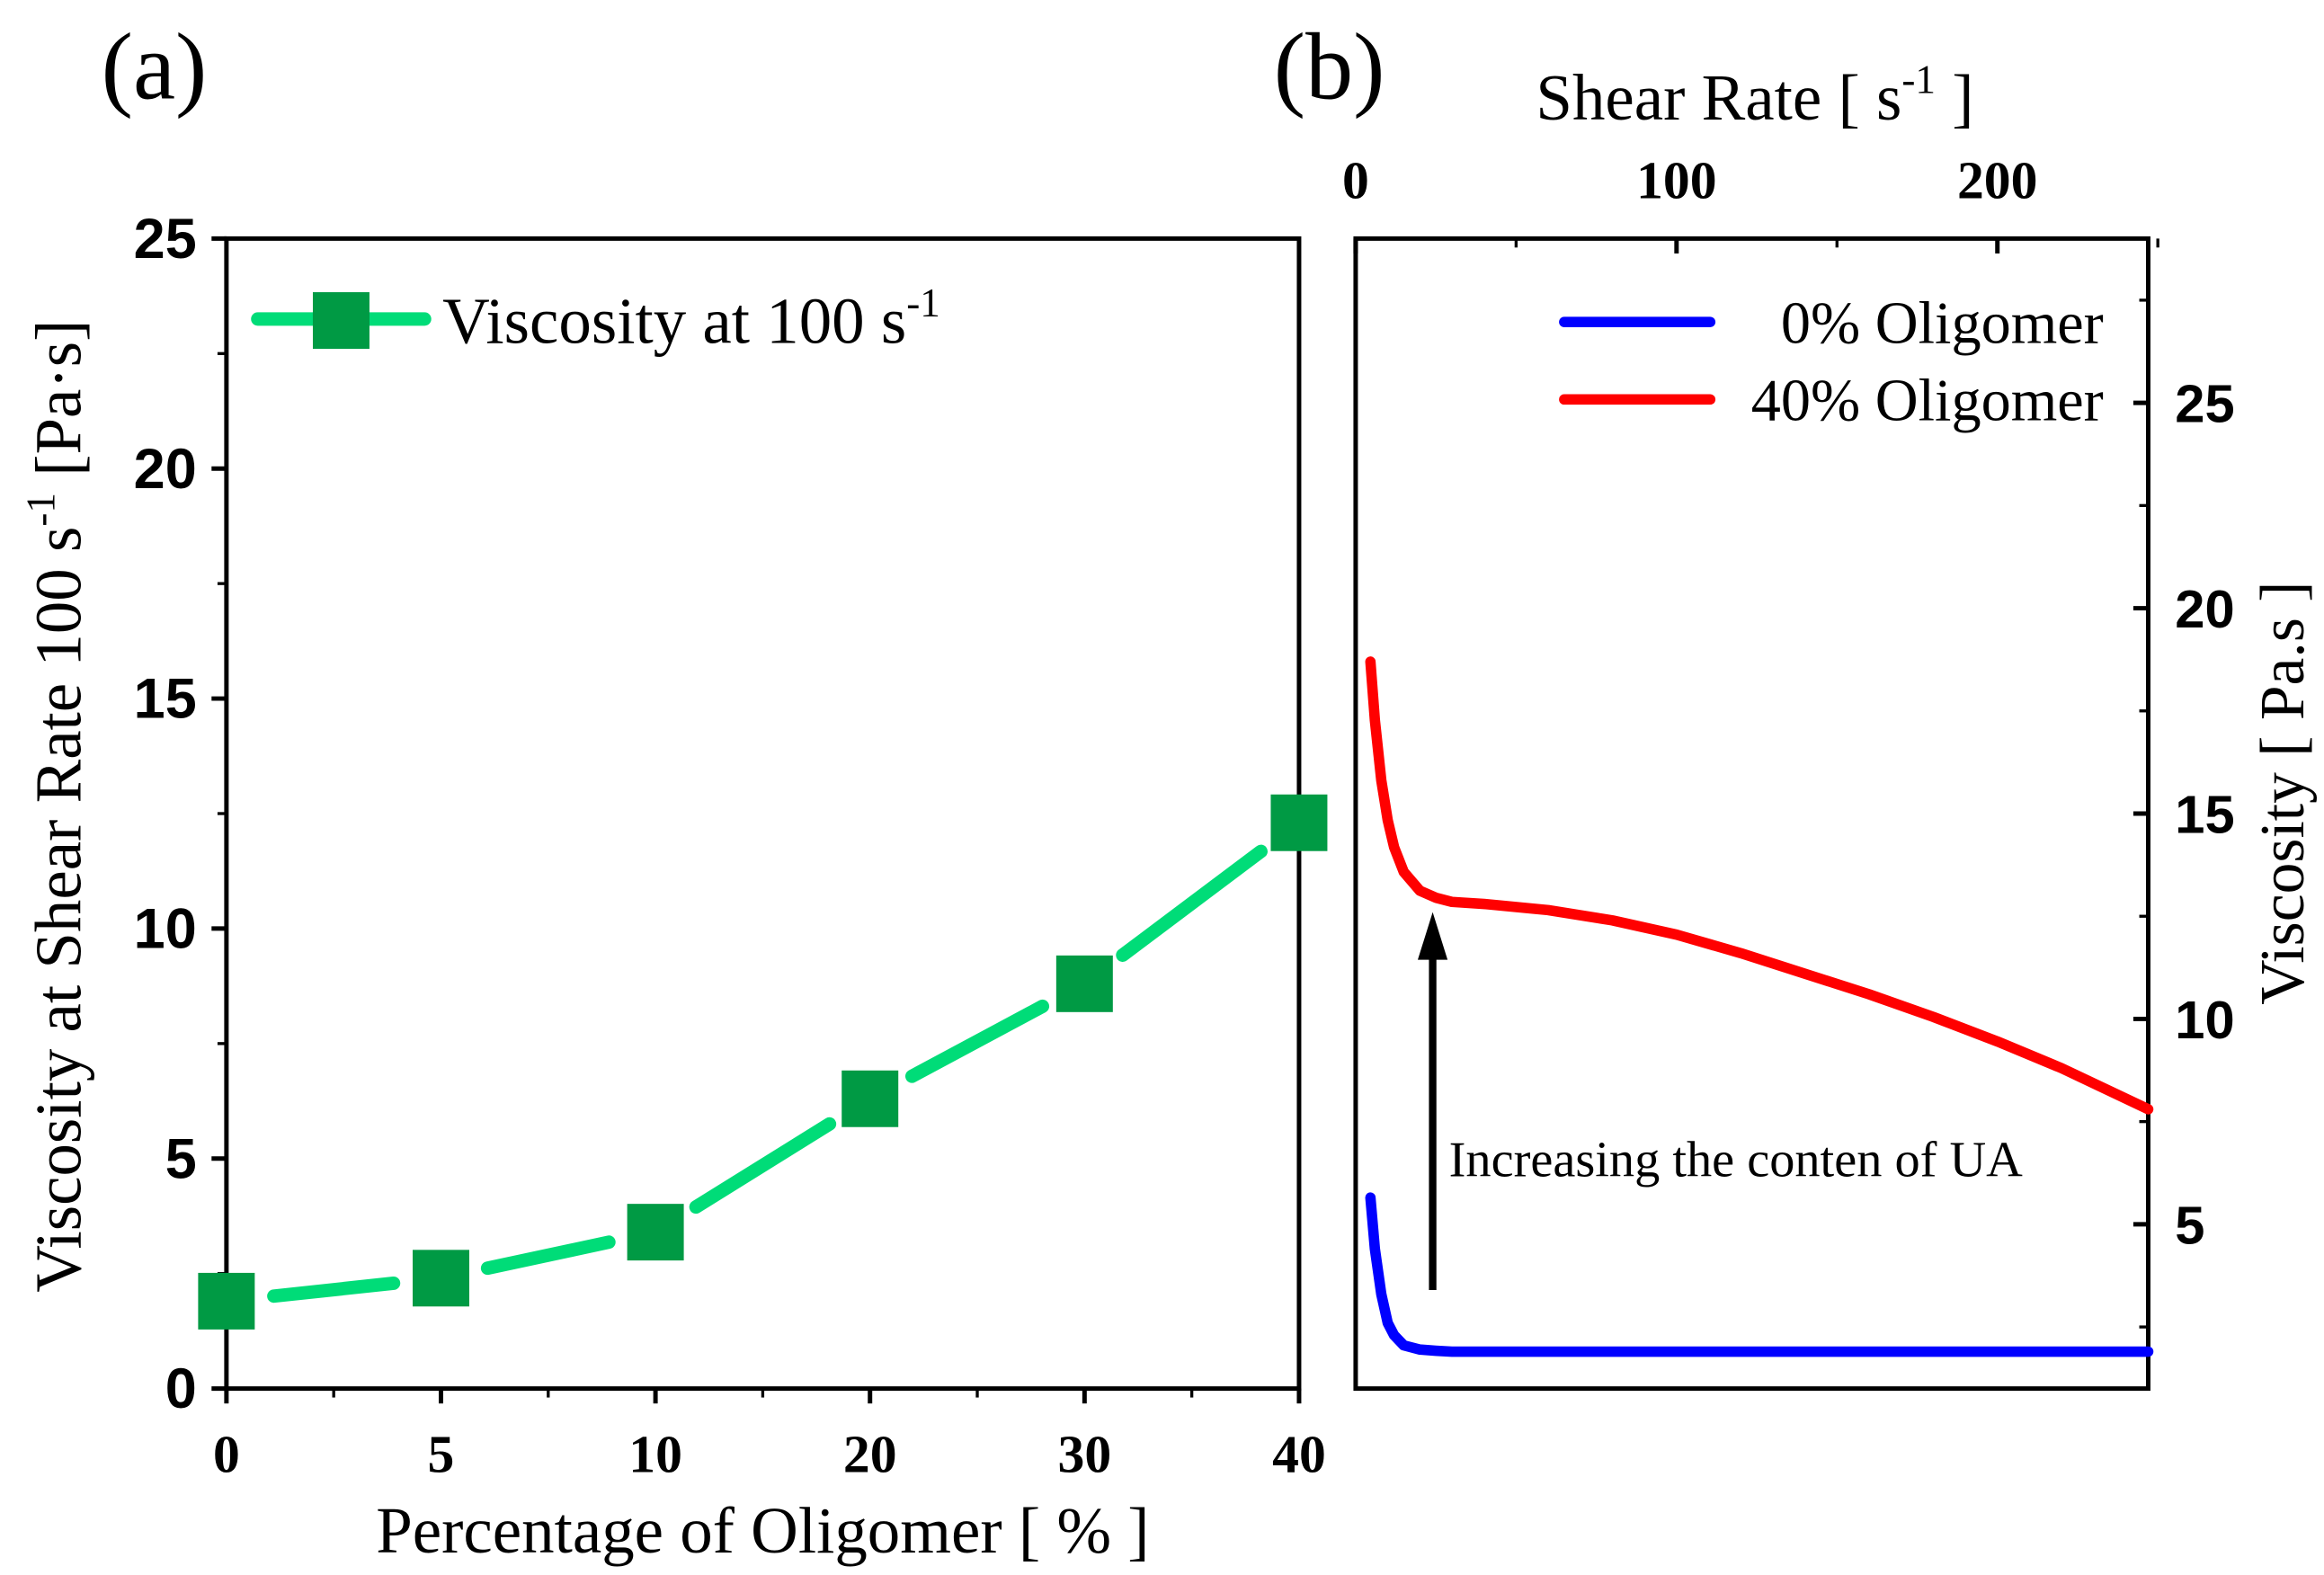 Image resolution: width=2324 pixels, height=1575 pixels. What do you see at coordinates (56, 806) in the screenshot?
I see `y-axis-title-a: Viscosity at Shear Rate 100 s-1 [Pa·s]` at bounding box center [56, 806].